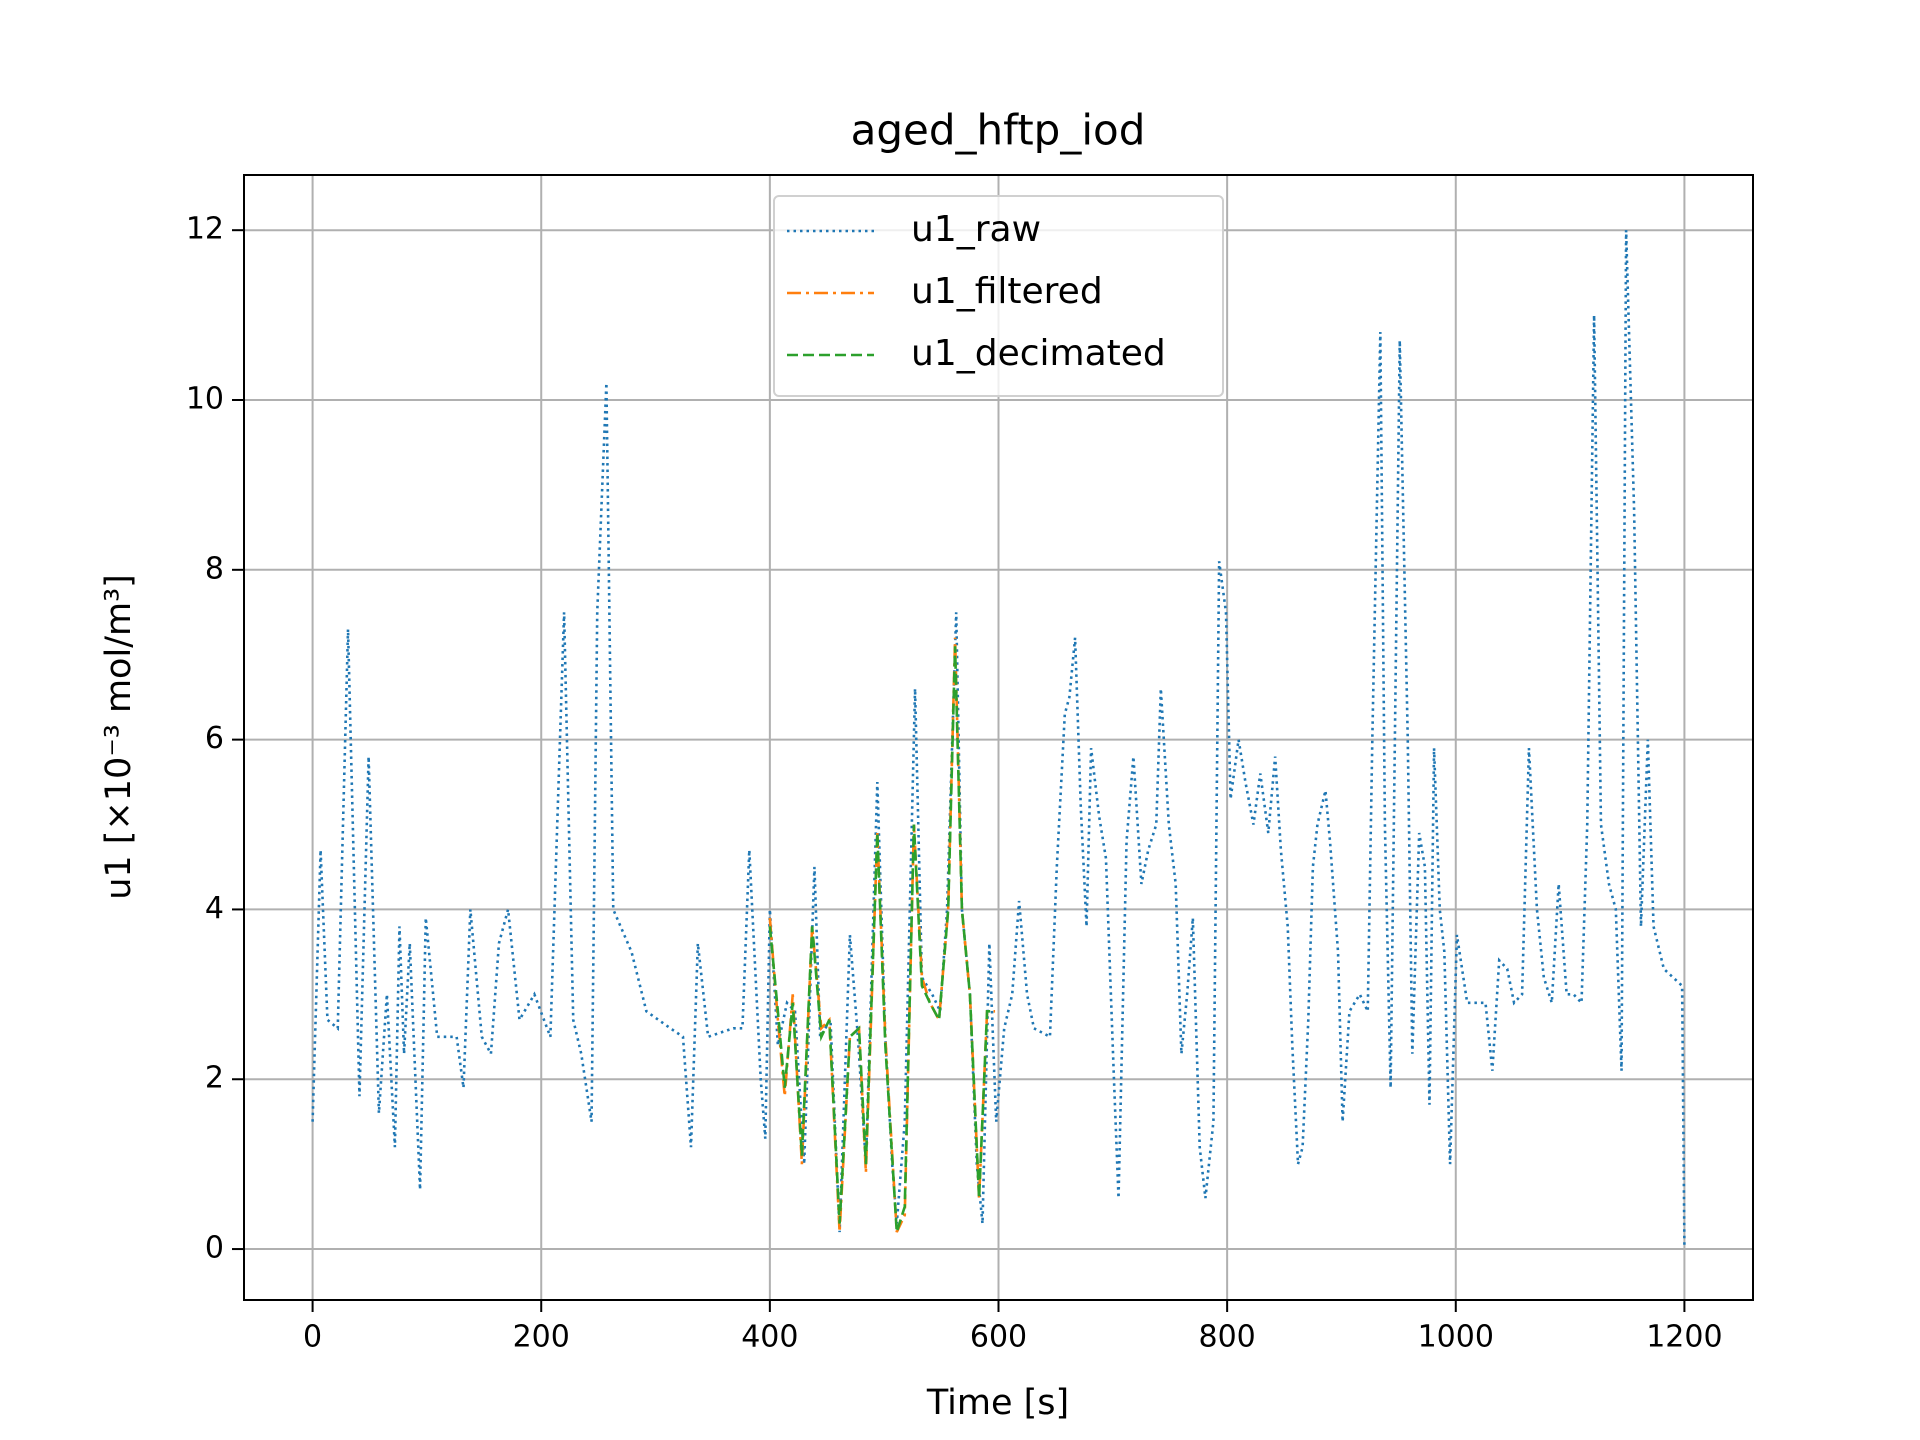  Describe the element at coordinates (205, 399) in the screenshot. I see `y-tick-label: 10` at that location.